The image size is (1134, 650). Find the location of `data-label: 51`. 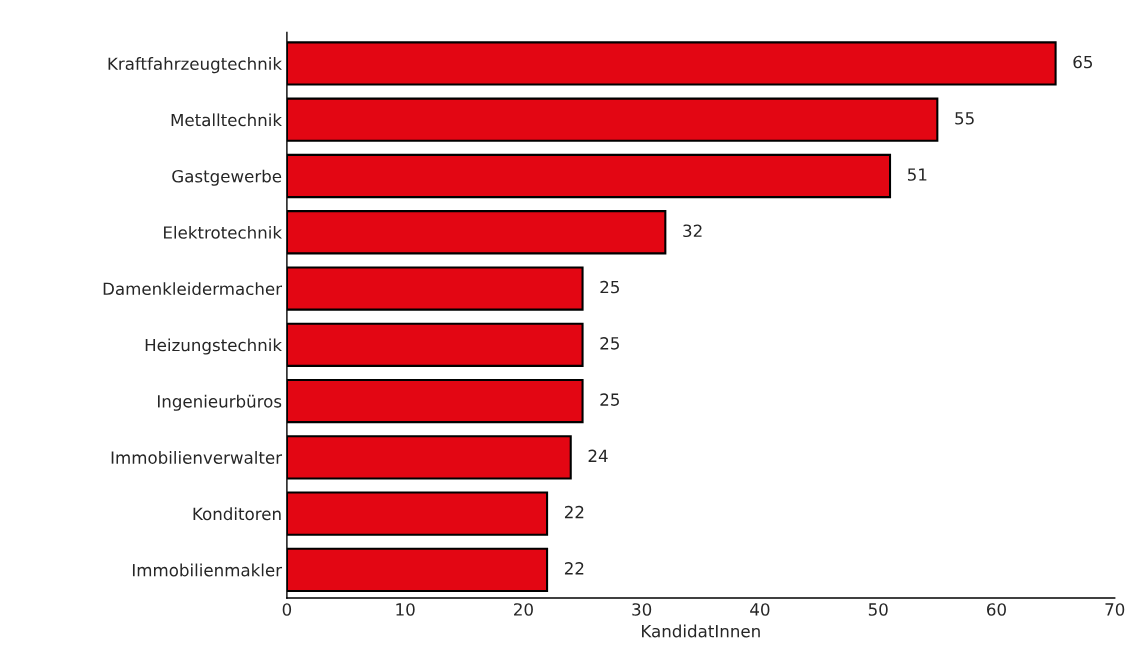

data-label: 51 is located at coordinates (917, 174).